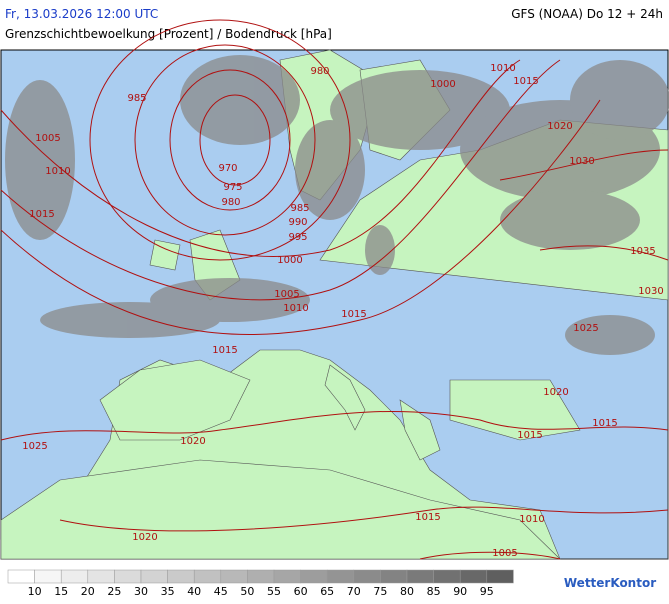 Image resolution: width=669 pixels, height=604 pixels. What do you see at coordinates (297, 222) in the screenshot?
I see `isobar-label: 990` at bounding box center [297, 222].